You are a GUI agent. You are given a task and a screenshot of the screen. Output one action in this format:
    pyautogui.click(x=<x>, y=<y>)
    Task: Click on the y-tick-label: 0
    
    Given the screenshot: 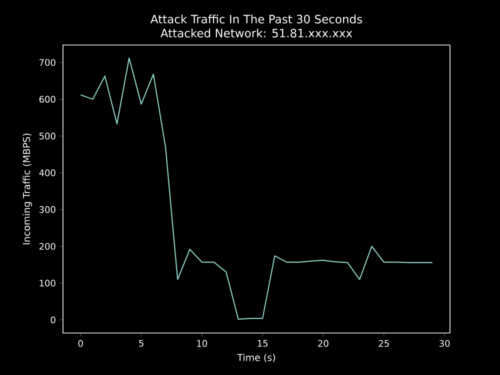 What is the action you would take?
    pyautogui.click(x=53, y=320)
    